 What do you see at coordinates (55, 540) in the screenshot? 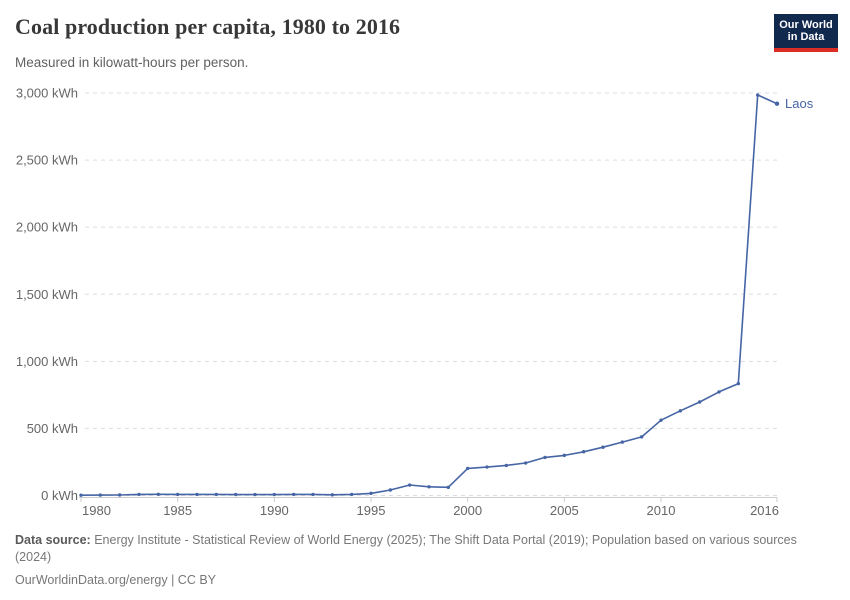
I see `data-source-label: Data source:` at bounding box center [55, 540].